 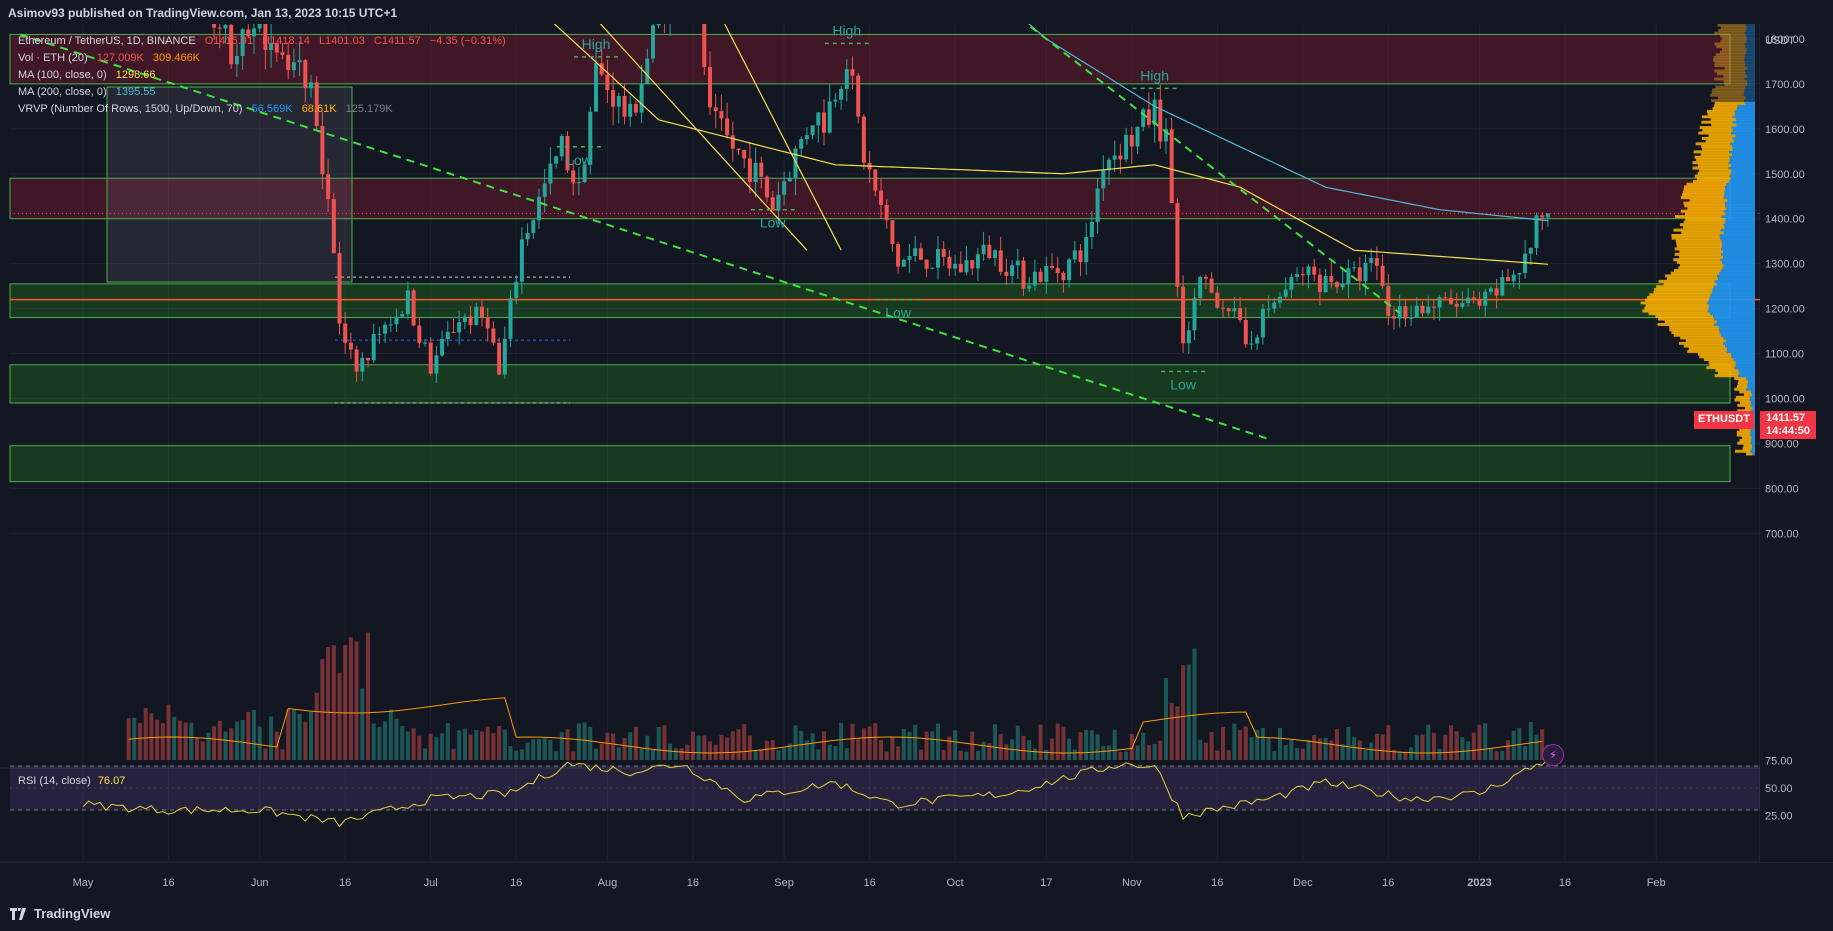 What do you see at coordinates (60, 913) in the screenshot?
I see `tradingview-brand: TradingView` at bounding box center [60, 913].